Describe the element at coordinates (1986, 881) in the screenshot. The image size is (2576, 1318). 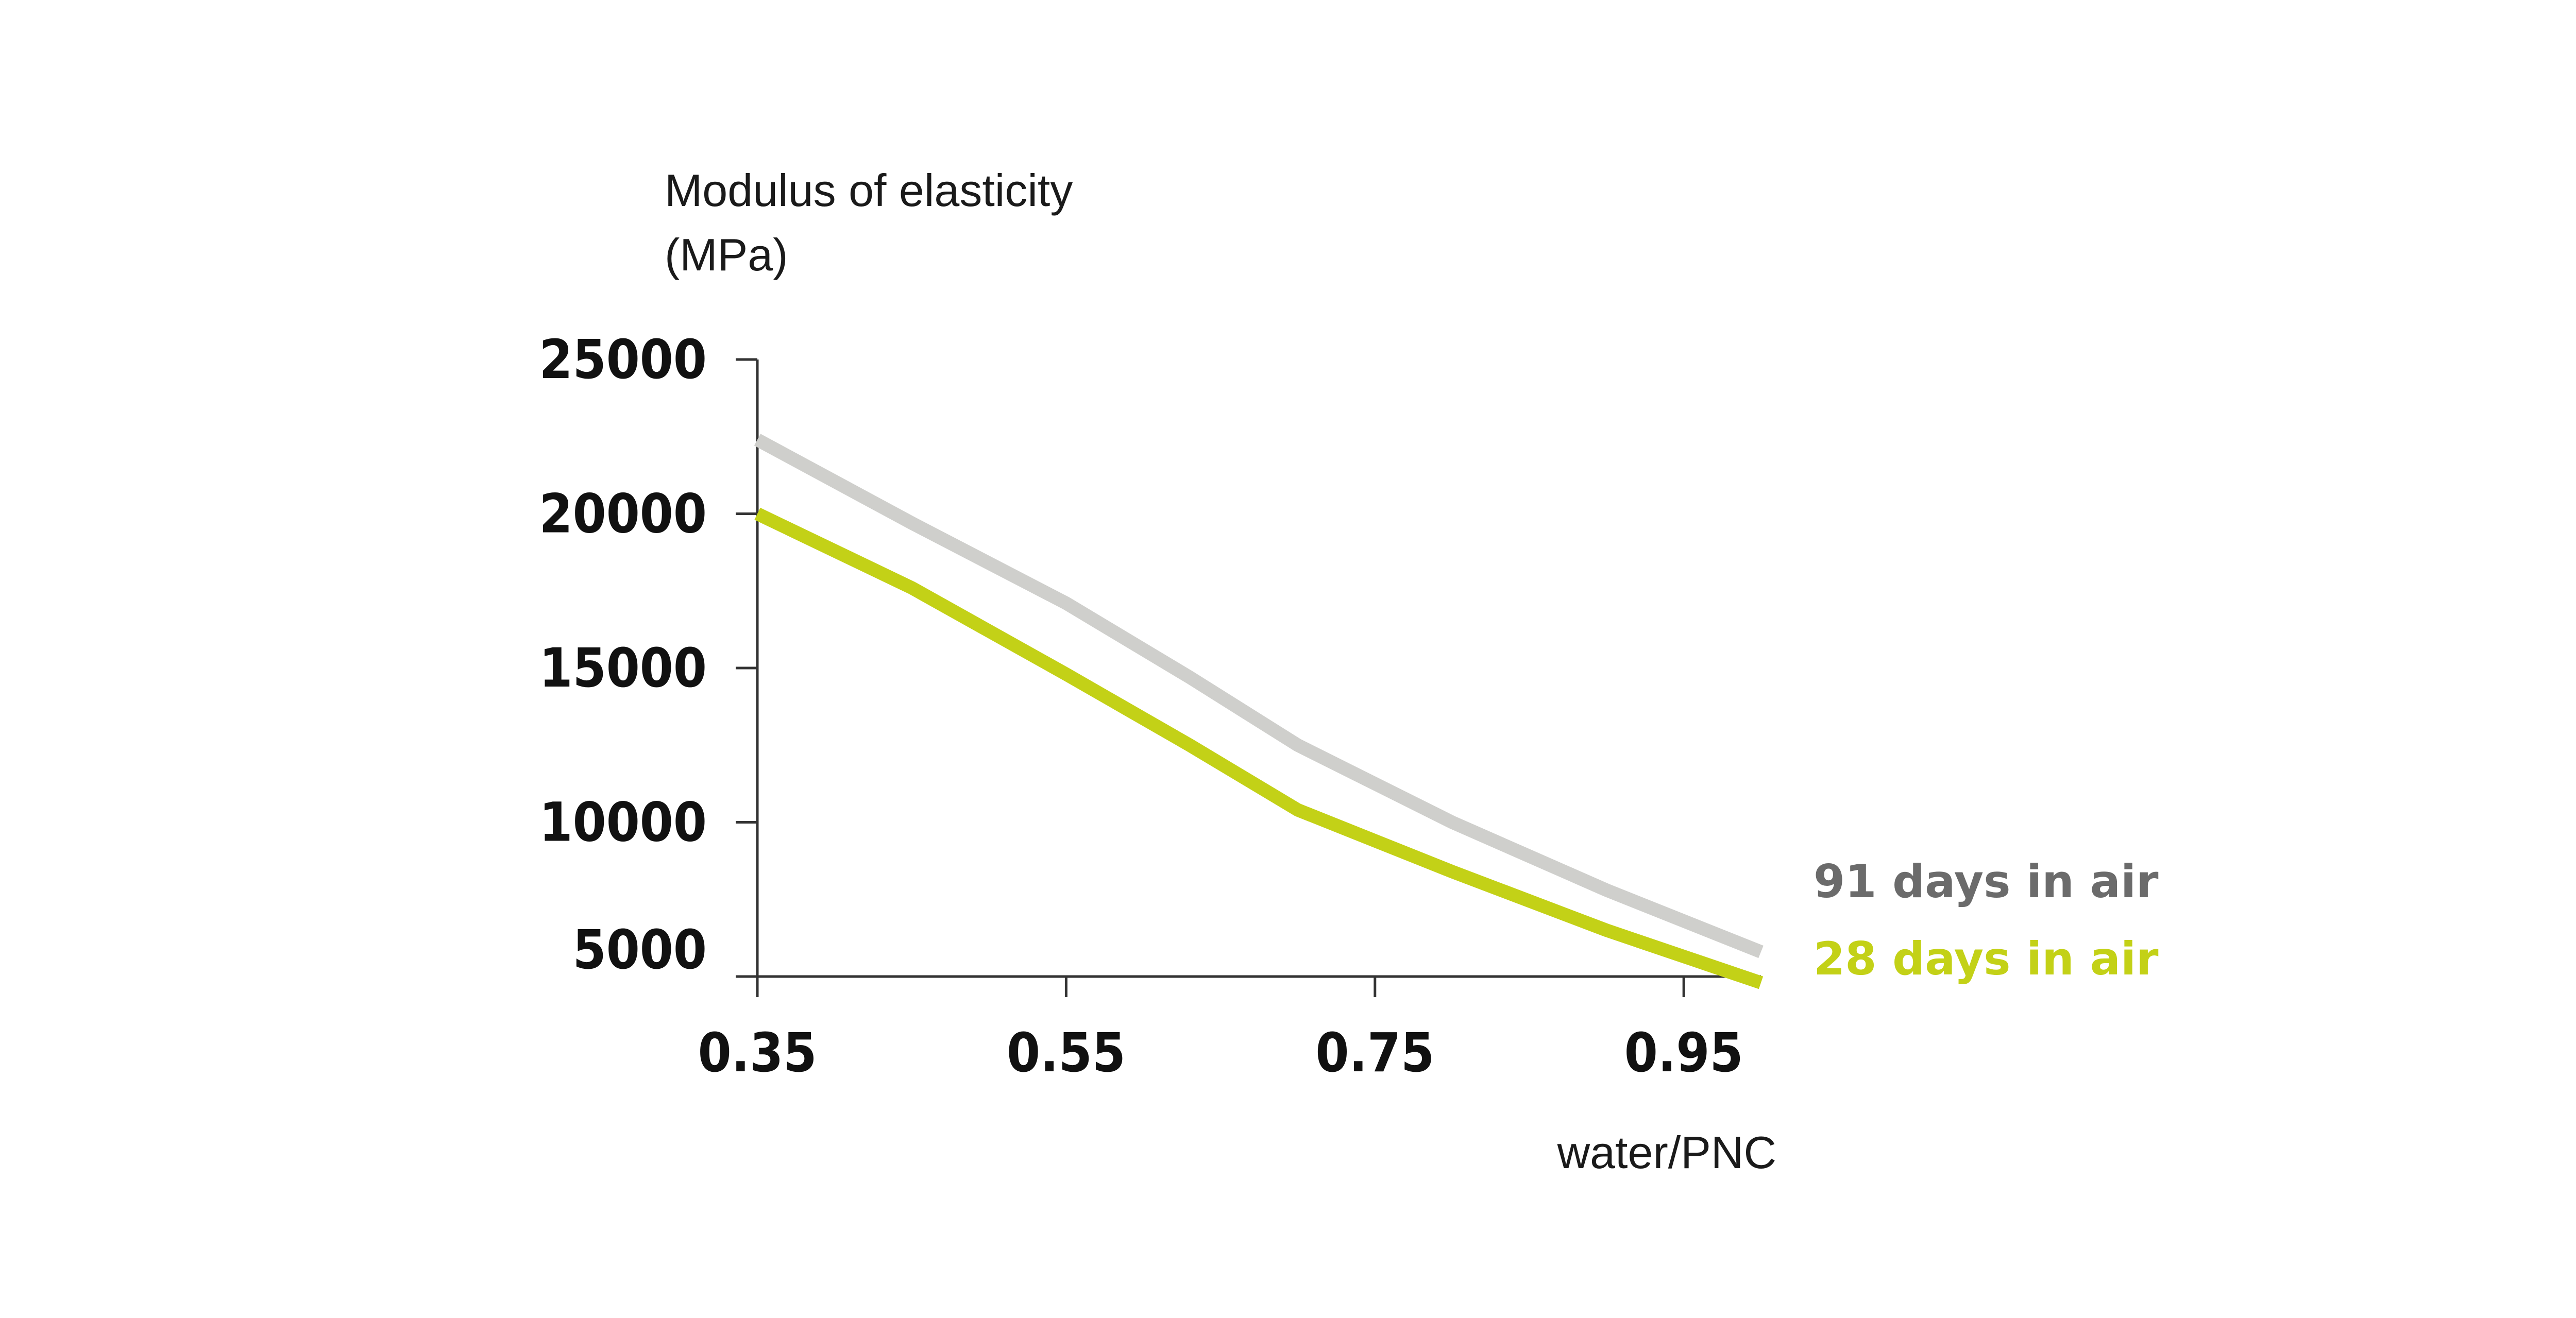
I see `legend-entry: 91 days in air` at that location.